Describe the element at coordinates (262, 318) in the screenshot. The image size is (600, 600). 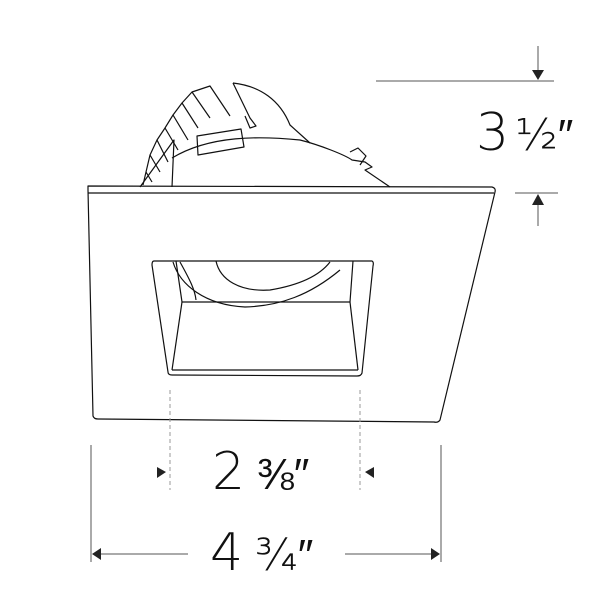
I see `square-aperture` at that location.